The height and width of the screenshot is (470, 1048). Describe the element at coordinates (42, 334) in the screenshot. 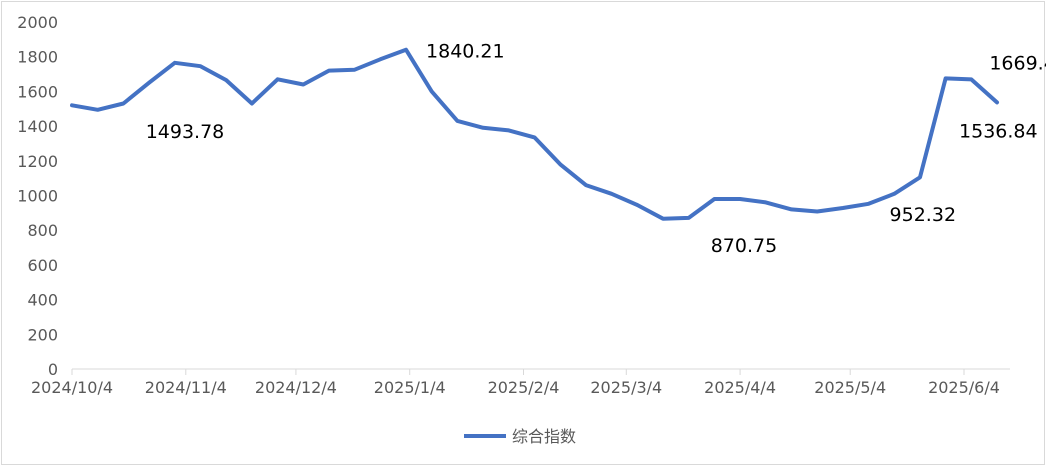

I see `y-tick-label: 200` at that location.